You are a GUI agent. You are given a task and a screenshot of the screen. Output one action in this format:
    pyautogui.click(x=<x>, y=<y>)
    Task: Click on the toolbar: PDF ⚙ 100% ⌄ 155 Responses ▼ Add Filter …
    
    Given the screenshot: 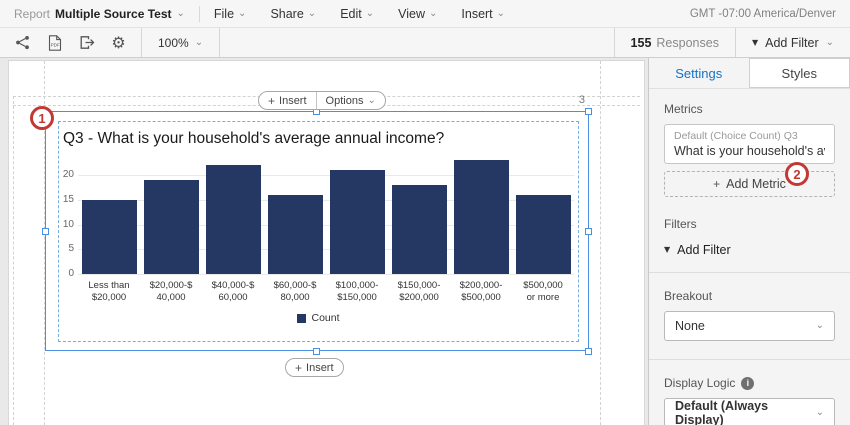 What is the action you would take?
    pyautogui.click(x=425, y=43)
    